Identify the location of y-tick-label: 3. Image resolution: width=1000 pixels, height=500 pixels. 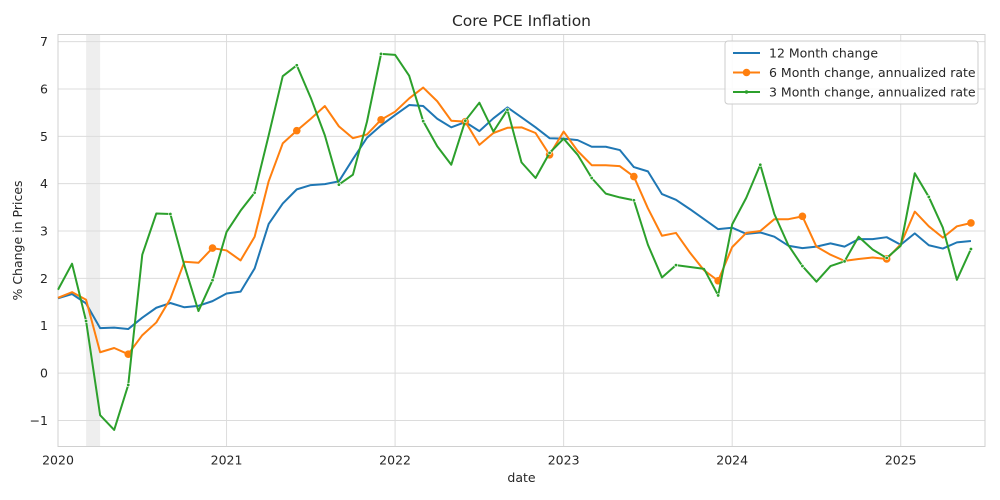
(44, 231).